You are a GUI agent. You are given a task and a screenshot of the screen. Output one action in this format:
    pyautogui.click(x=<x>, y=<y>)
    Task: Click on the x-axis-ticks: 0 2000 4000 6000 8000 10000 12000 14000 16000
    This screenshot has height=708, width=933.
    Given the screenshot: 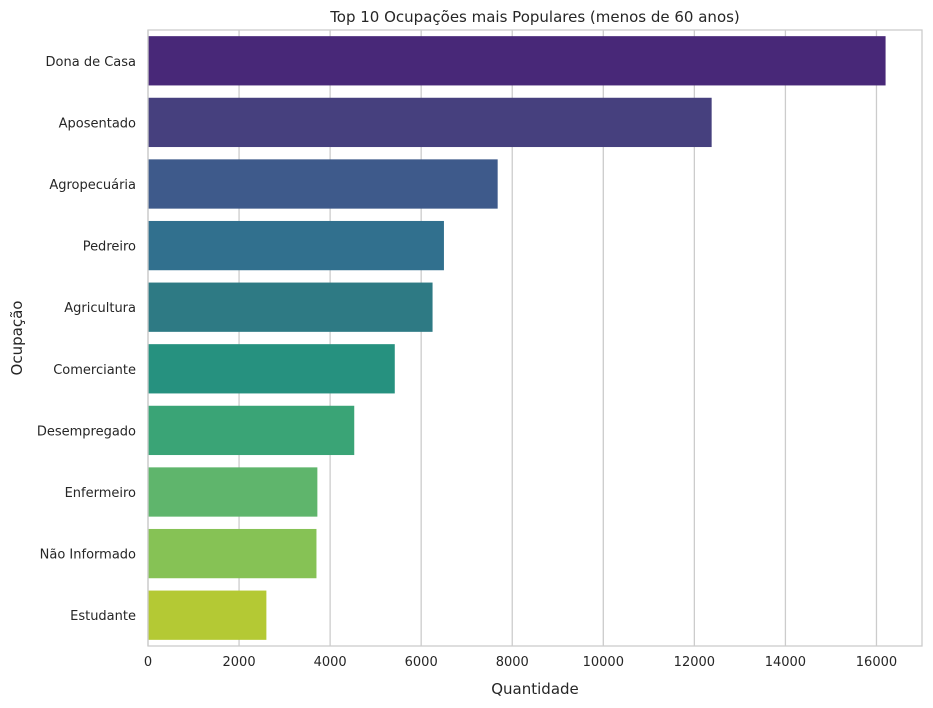 What is the action you would take?
    pyautogui.click(x=520, y=662)
    